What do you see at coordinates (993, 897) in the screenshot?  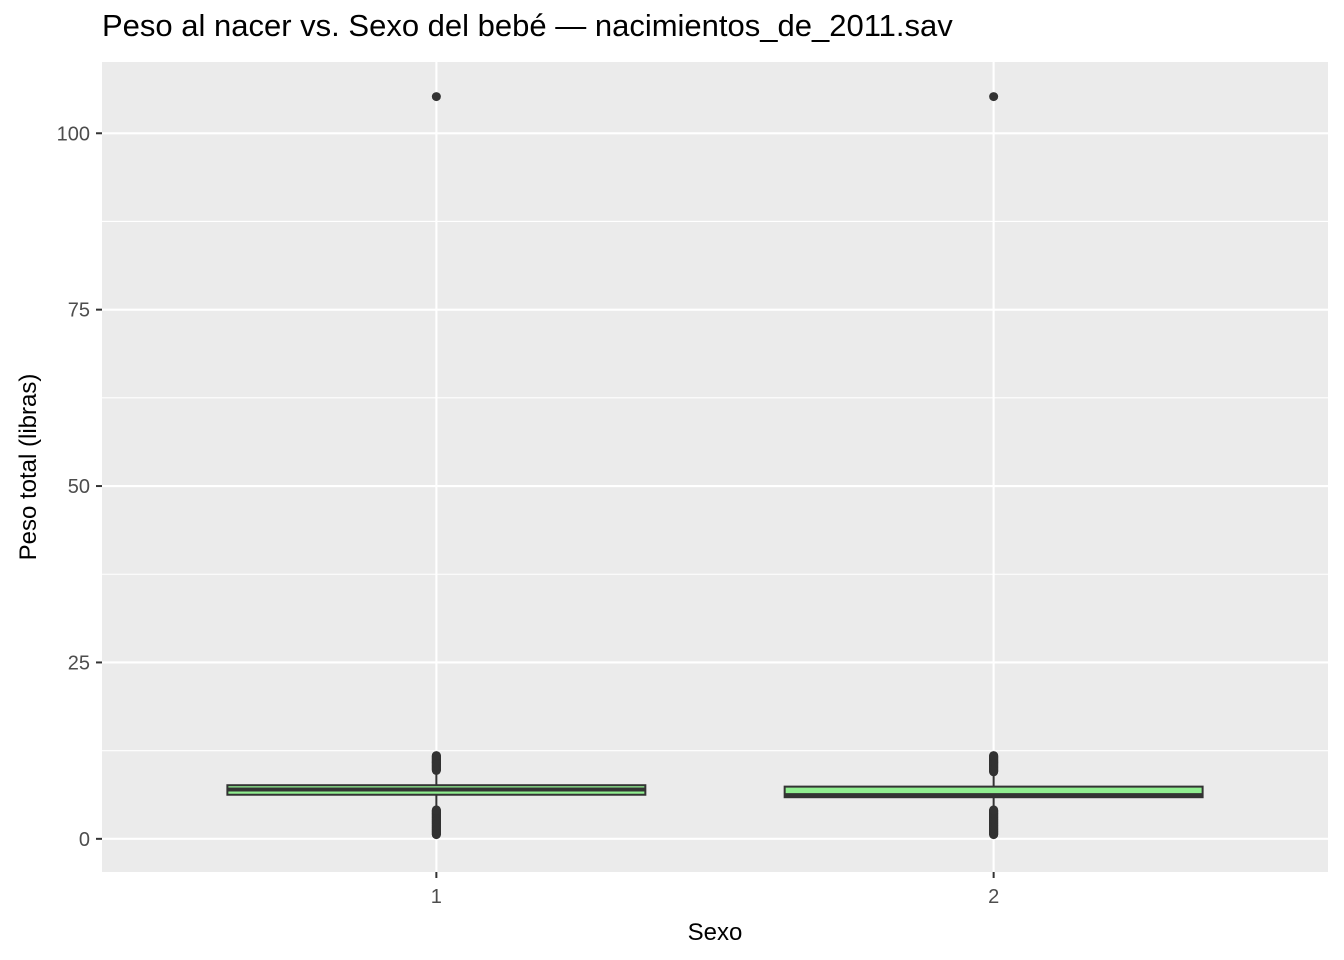 I see `x-tick-label: 2` at bounding box center [993, 897].